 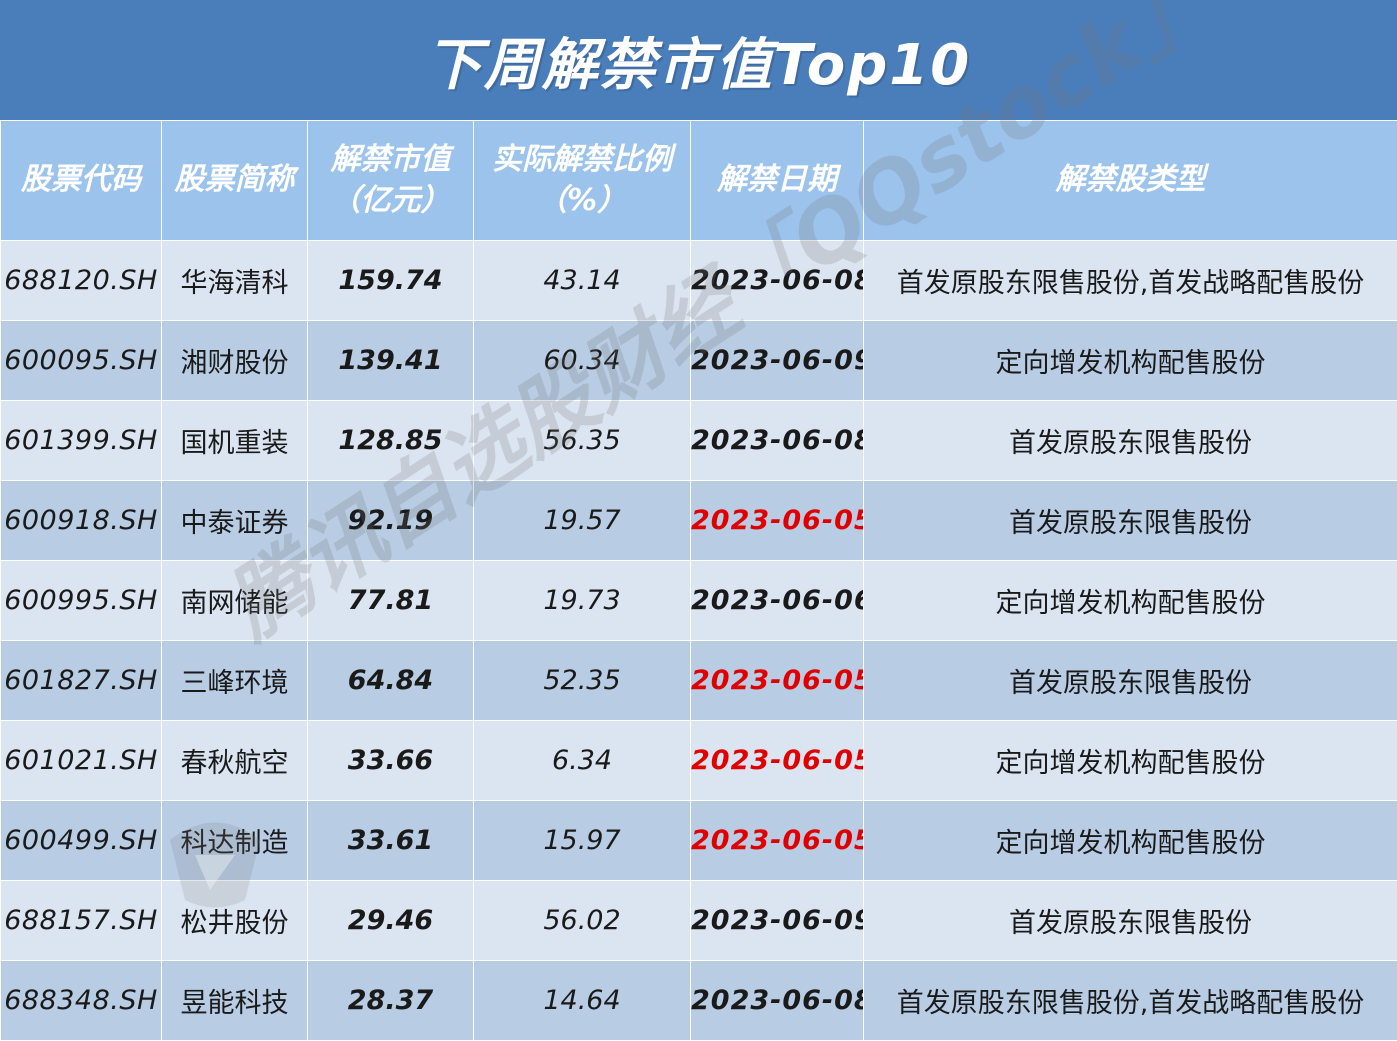 What do you see at coordinates (234, 680) in the screenshot?
I see `cell-name: 三峰环境` at bounding box center [234, 680].